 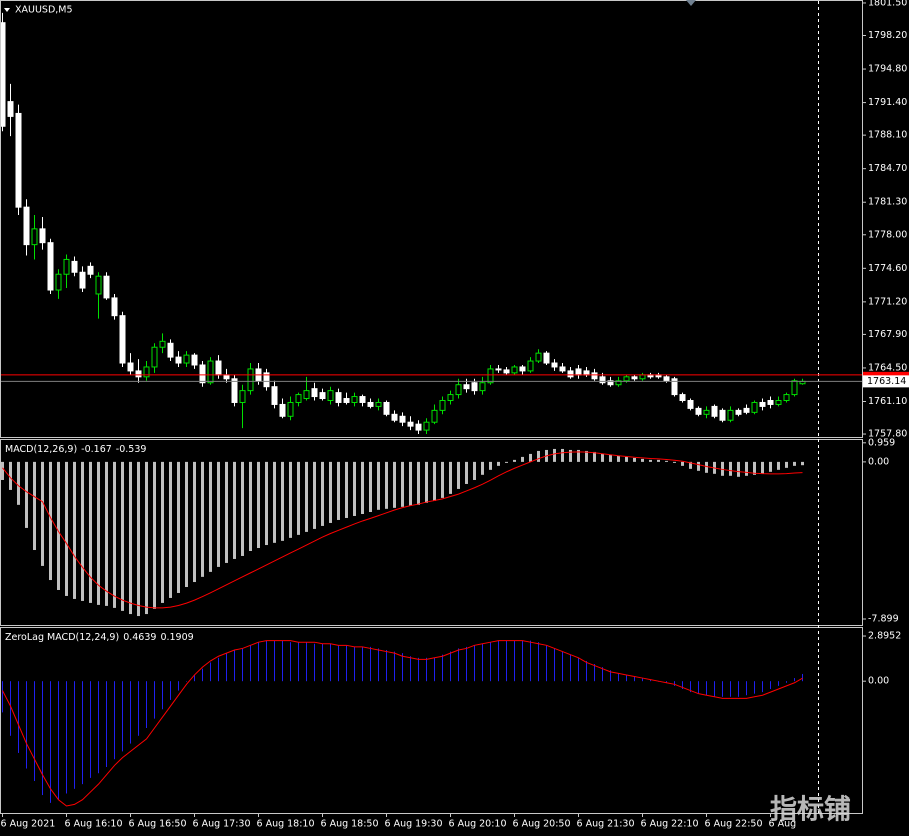 I want to click on y-tick-label: 1781.30, so click(x=887, y=202).